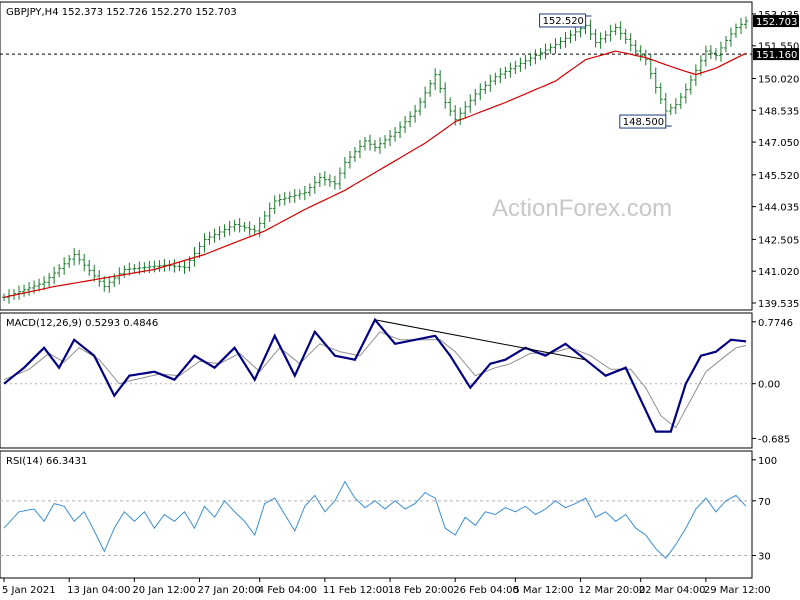 The height and width of the screenshot is (600, 800). I want to click on price-annotation-label: 152.520, so click(563, 21).